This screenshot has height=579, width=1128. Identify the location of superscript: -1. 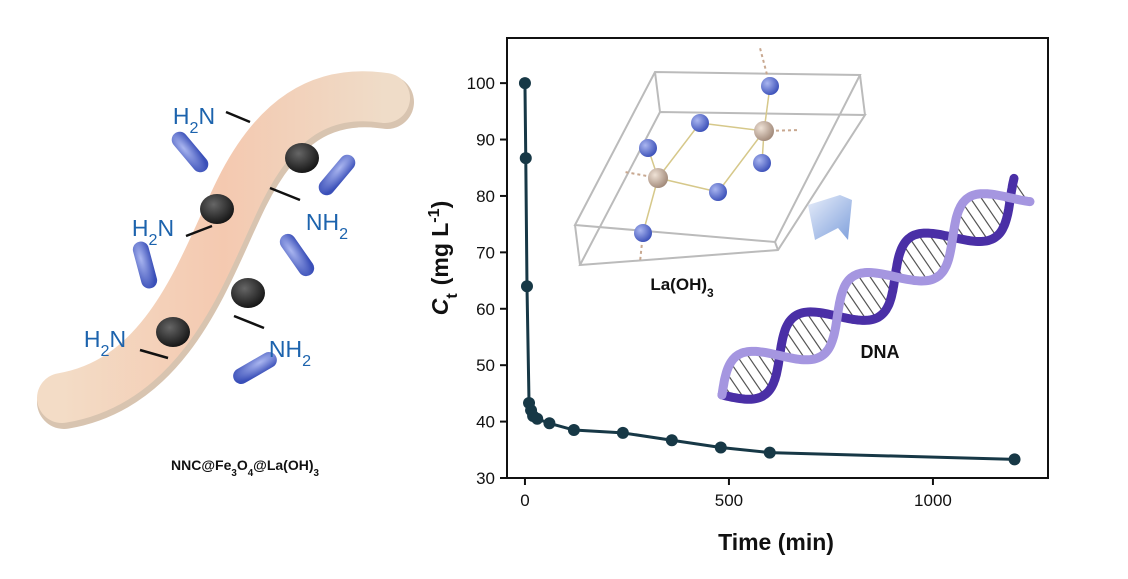
(434, 215).